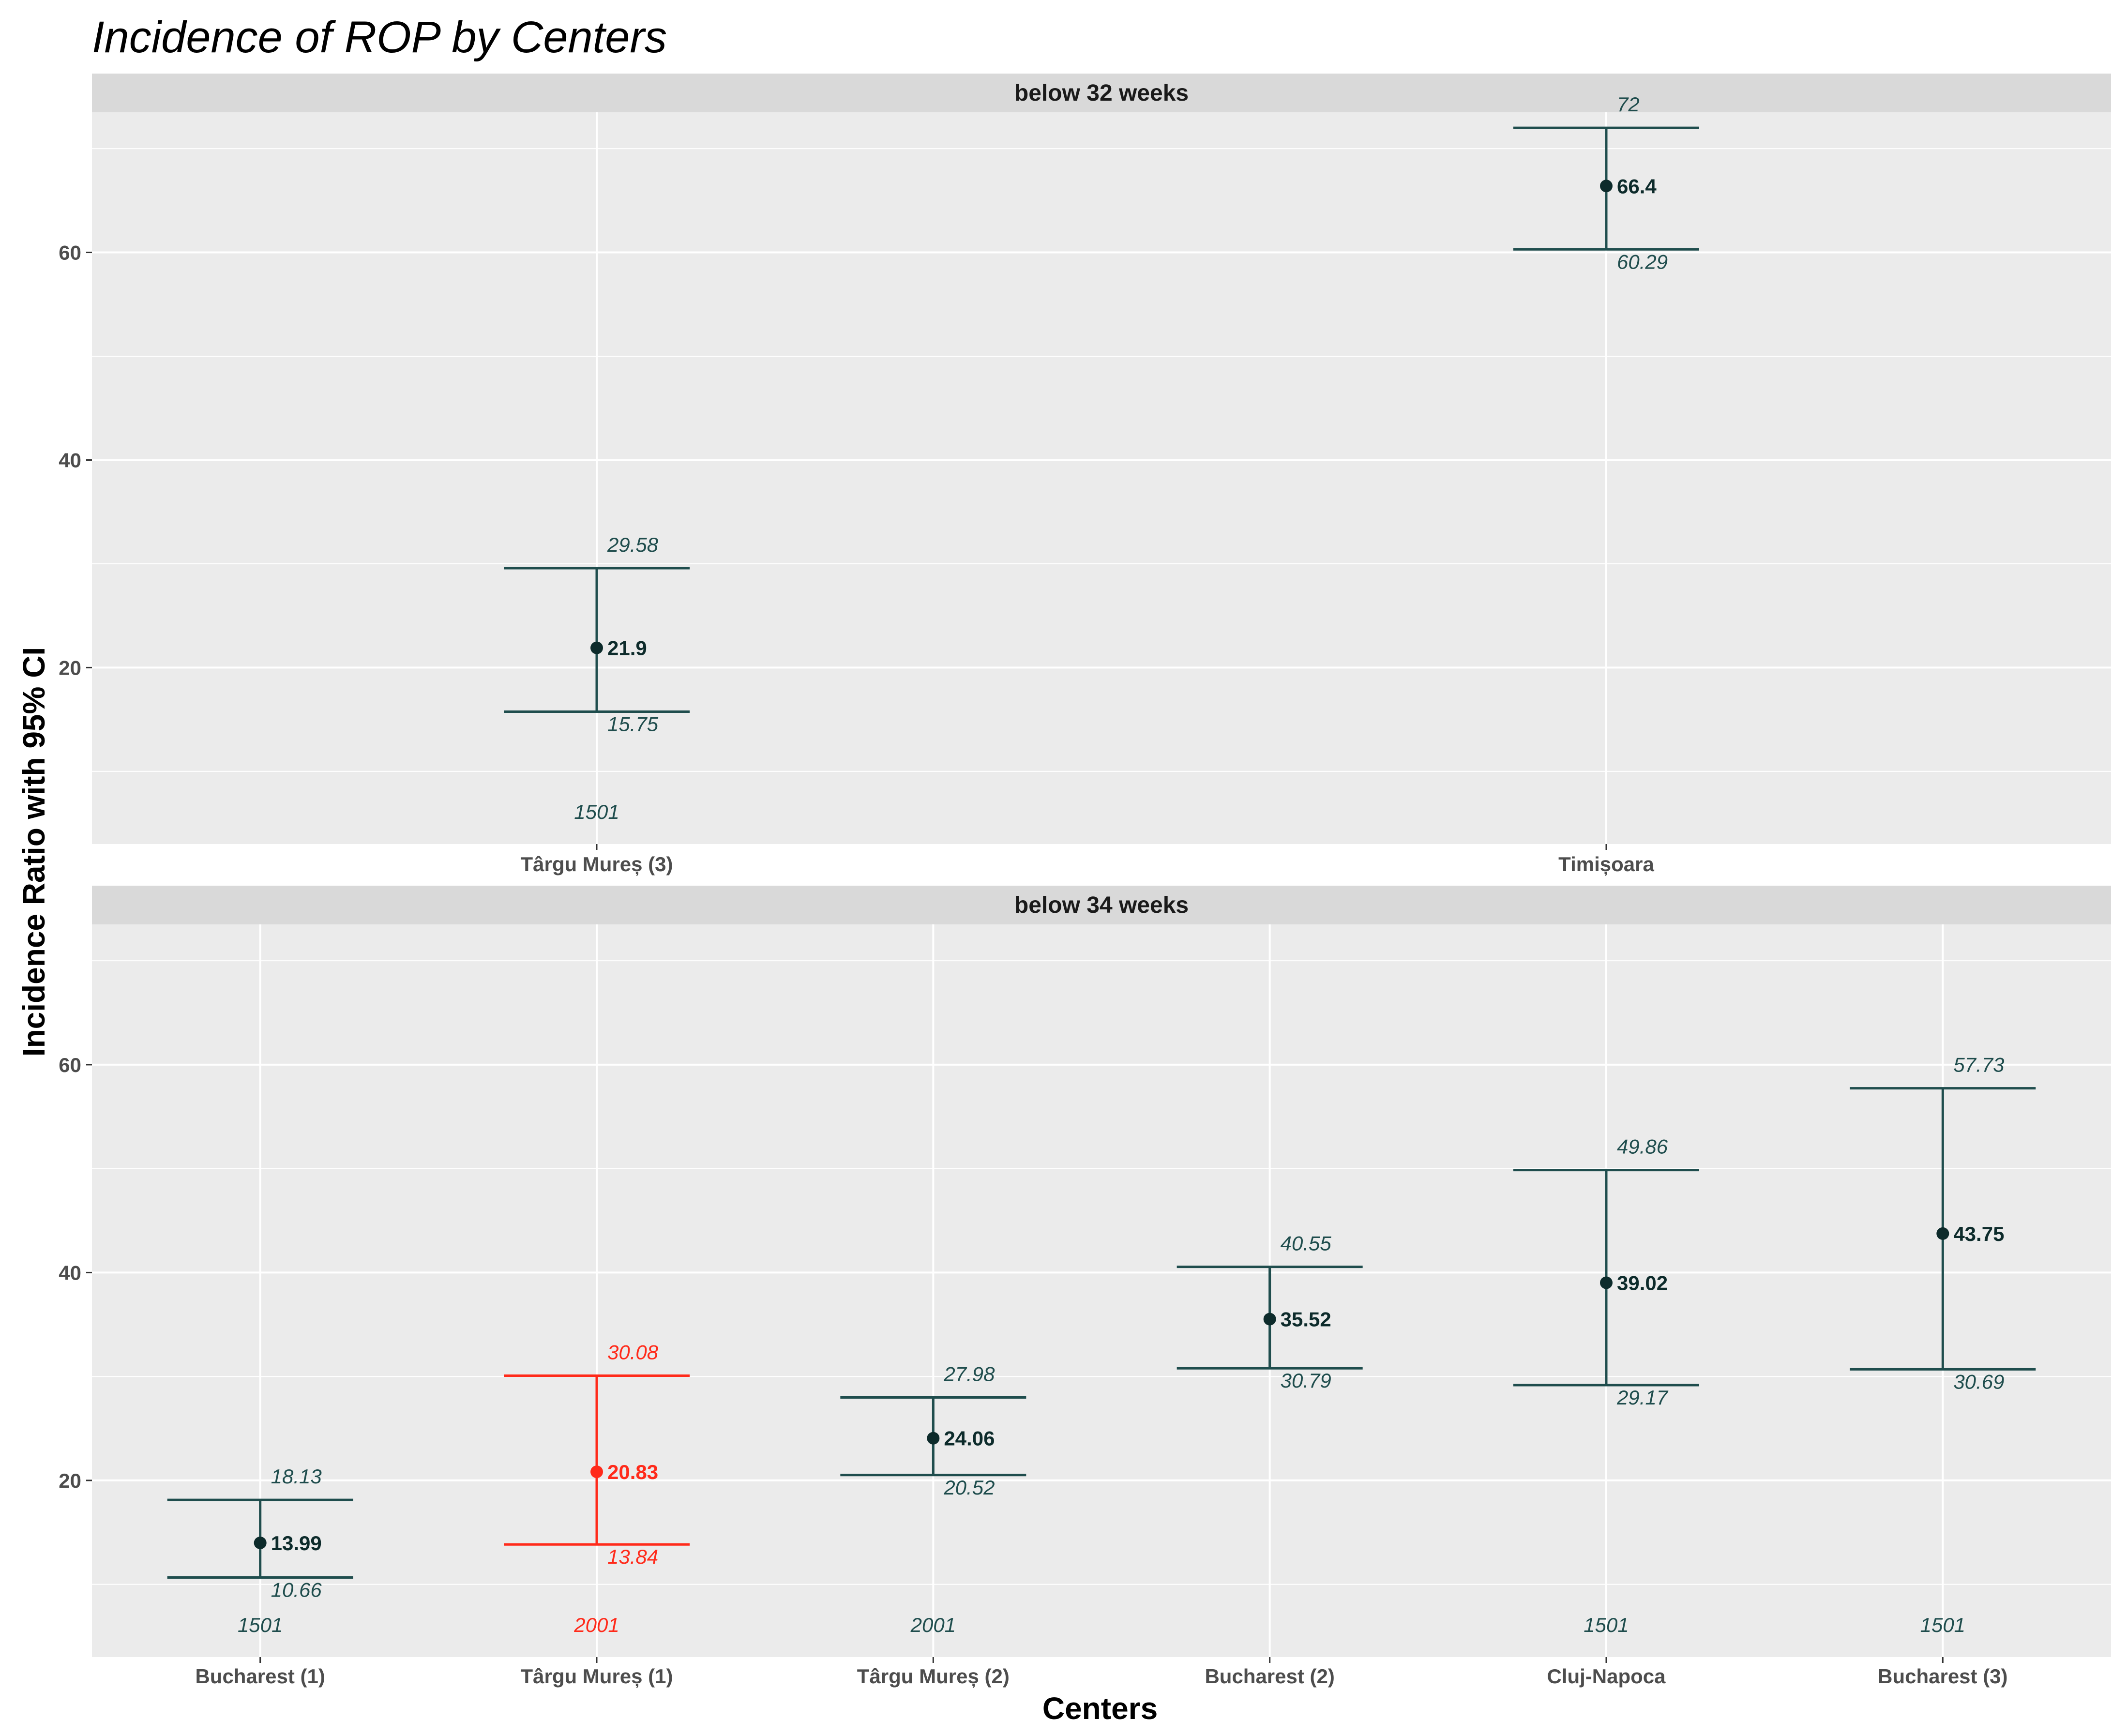 This screenshot has height=1736, width=2127. I want to click on ci-lower-label: 10.66, so click(296, 1590).